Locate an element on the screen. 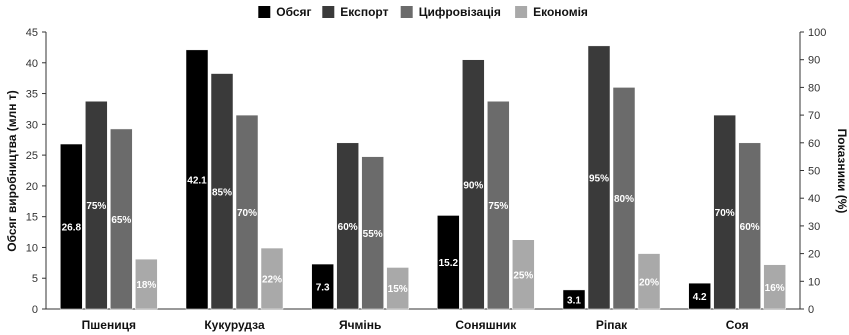 Image resolution: width=849 pixels, height=335 pixels. legend-label: Цифровізація is located at coordinates (460, 12).